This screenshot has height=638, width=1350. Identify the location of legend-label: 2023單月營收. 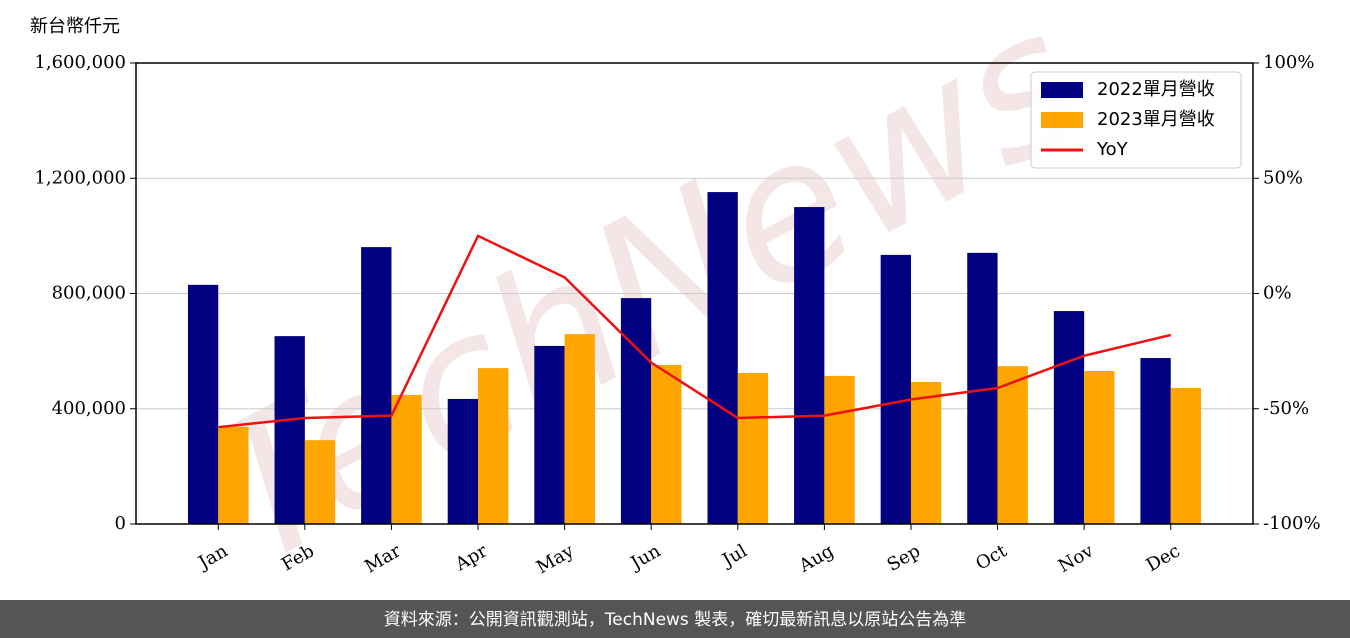
(1156, 119).